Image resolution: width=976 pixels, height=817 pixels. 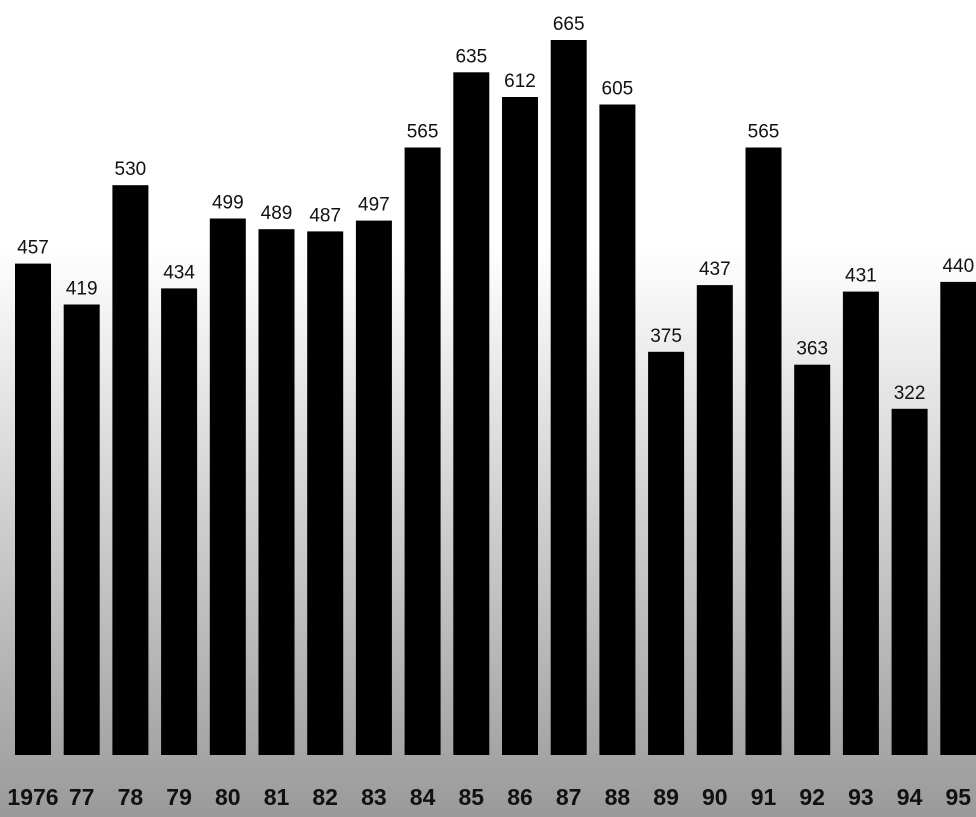 What do you see at coordinates (715, 269) in the screenshot?
I see `value-label-90: 437` at bounding box center [715, 269].